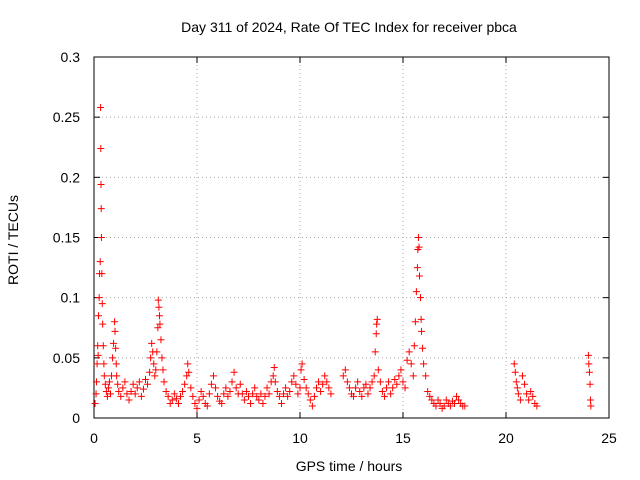  I want to click on y-tick-label: 0.3, so click(71, 57).